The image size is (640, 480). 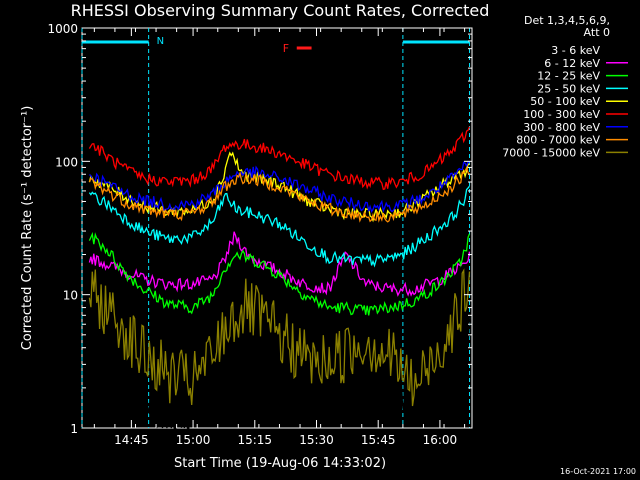 I want to click on x-tick-label: 14:45, so click(x=131, y=440).